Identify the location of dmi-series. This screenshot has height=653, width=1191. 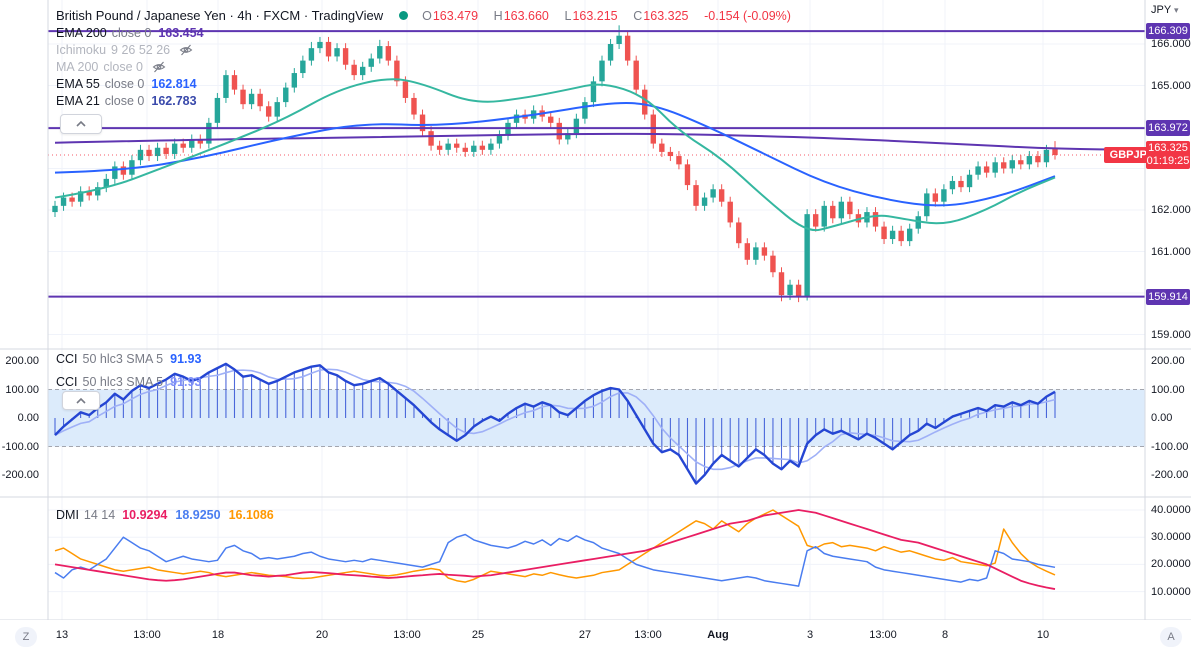
(555, 549).